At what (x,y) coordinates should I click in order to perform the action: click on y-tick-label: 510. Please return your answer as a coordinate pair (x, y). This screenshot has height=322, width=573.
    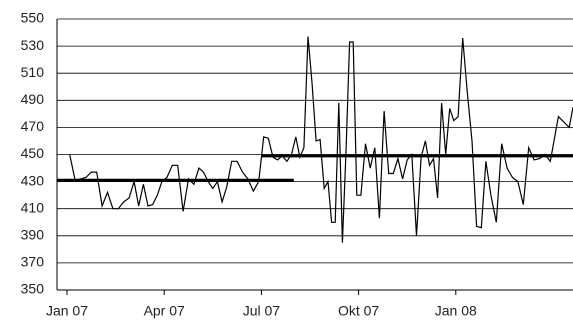
    Looking at the image, I should click on (33, 72).